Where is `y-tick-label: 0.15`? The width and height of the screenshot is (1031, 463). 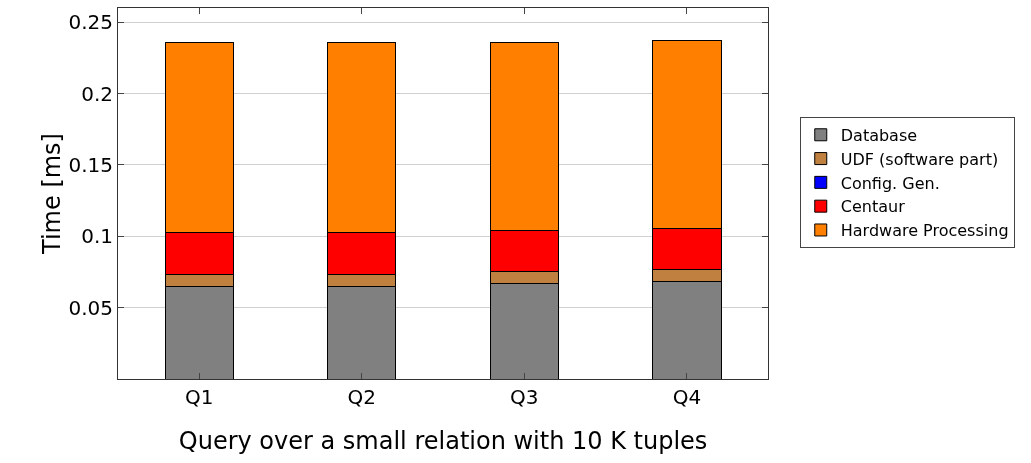
y-tick-label: 0.15 is located at coordinates (90, 164).